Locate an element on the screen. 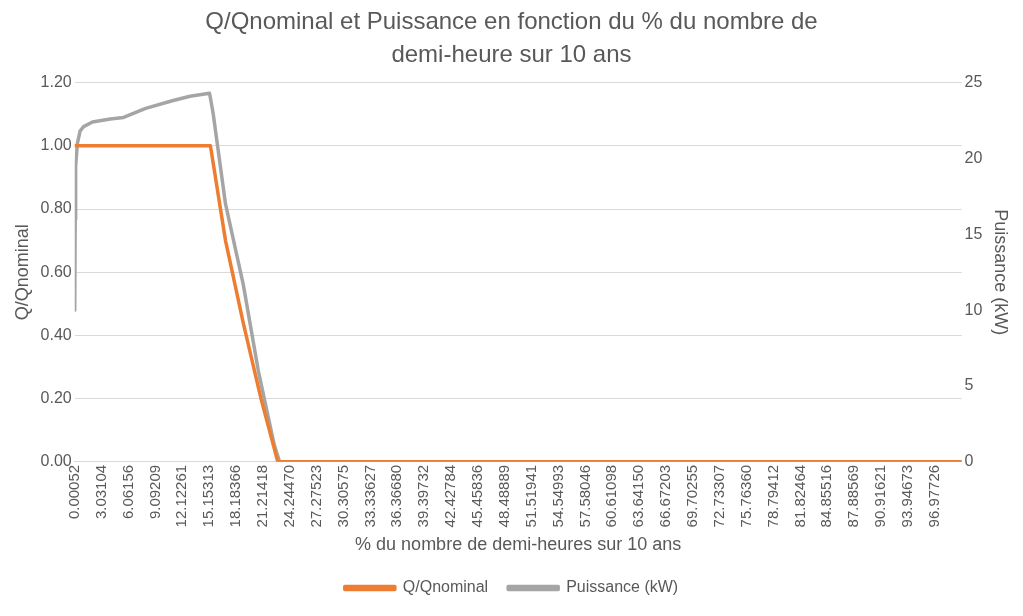 The height and width of the screenshot is (616, 1023). x-tick-label: 45.45836 is located at coordinates (477, 496).